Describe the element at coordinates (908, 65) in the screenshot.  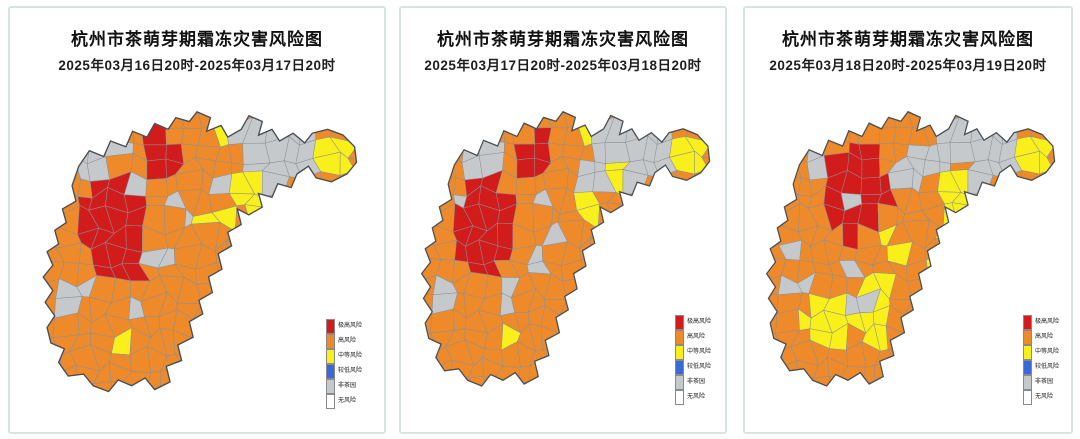
I see `map-date-range: 2025年03月18日20时-2025年03月19日20时` at that location.